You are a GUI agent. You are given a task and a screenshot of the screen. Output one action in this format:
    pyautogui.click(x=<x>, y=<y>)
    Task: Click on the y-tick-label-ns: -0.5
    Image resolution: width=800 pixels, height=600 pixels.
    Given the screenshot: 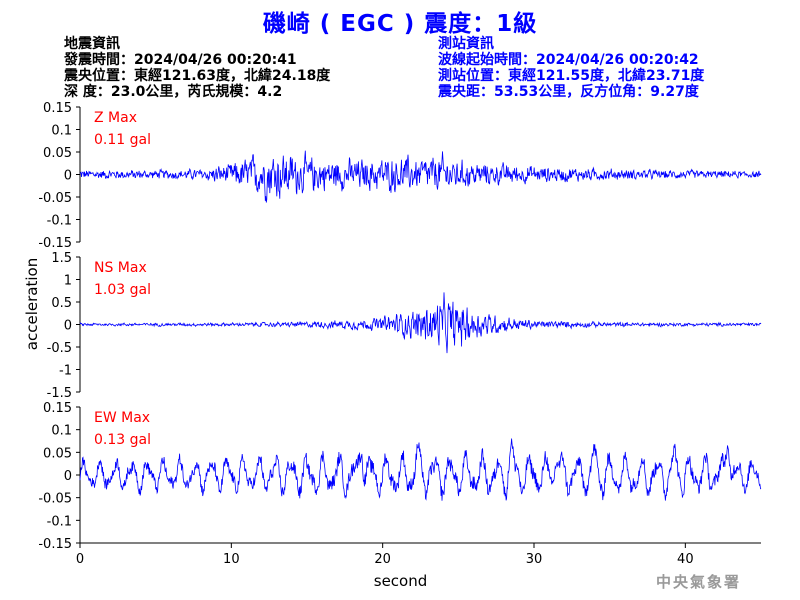 What is the action you would take?
    pyautogui.click(x=59, y=348)
    